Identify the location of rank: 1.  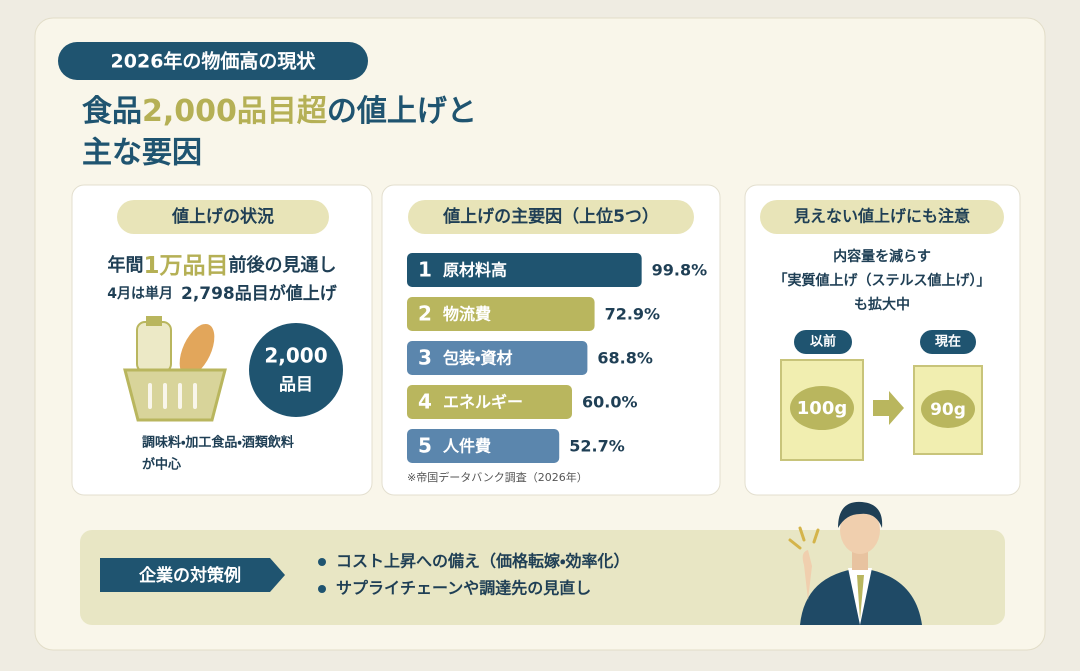
(425, 270).